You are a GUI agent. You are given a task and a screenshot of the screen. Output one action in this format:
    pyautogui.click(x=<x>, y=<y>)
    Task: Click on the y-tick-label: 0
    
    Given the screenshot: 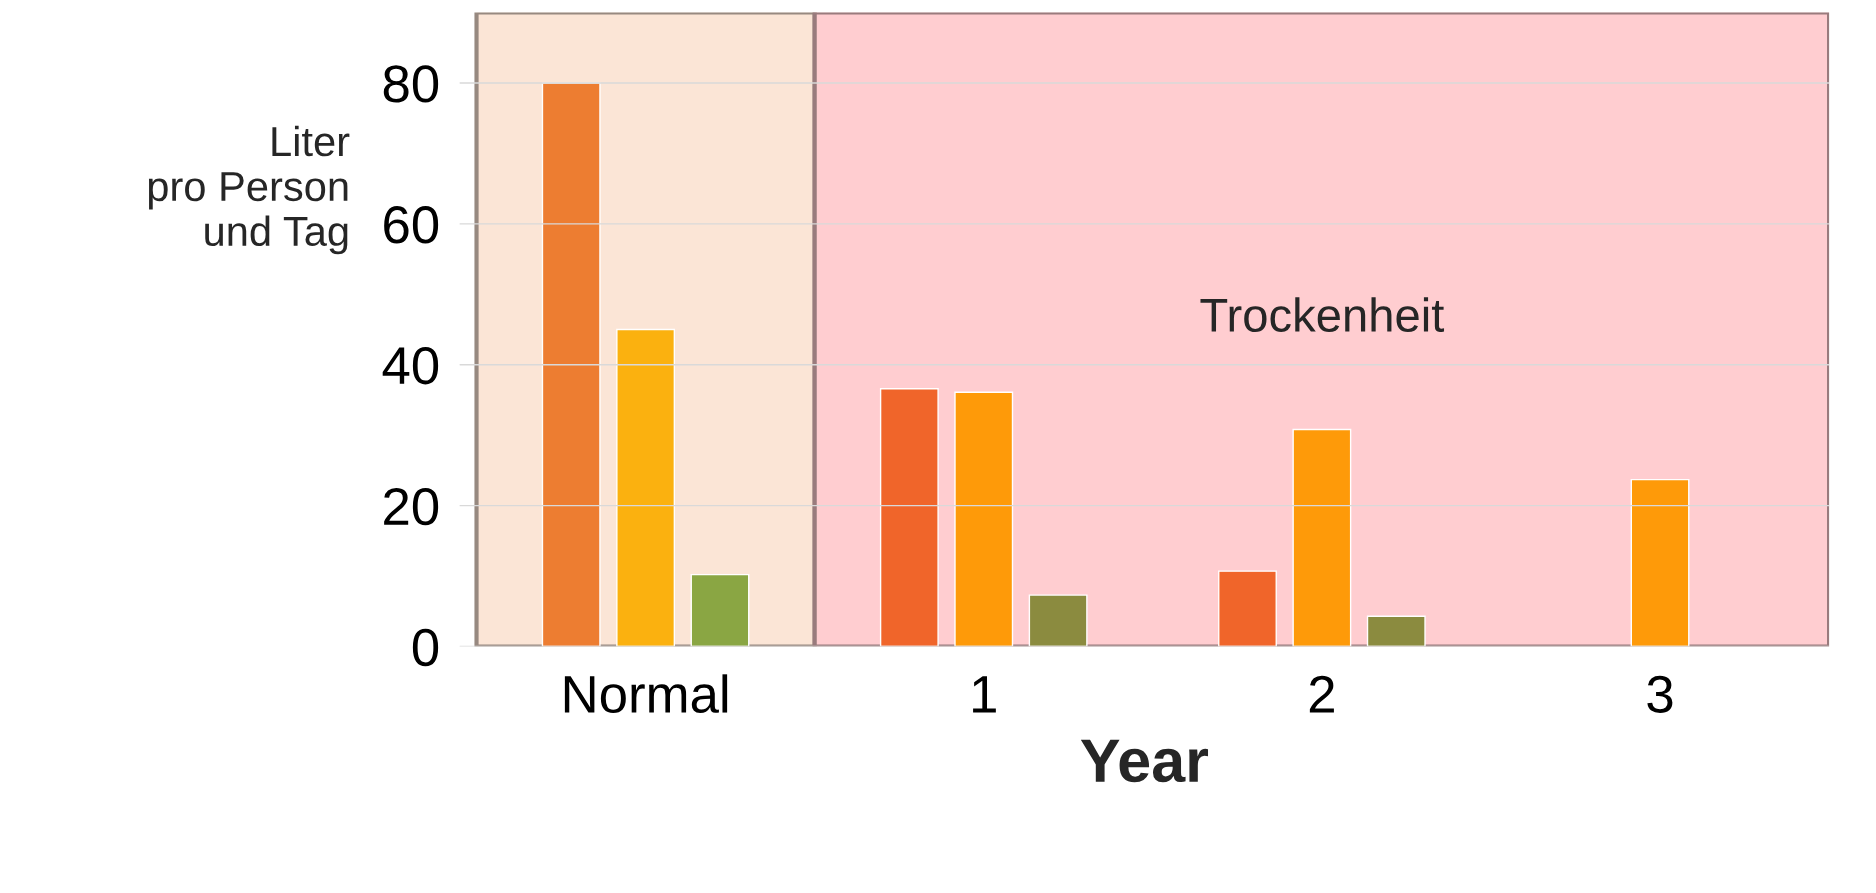 What is the action you would take?
    pyautogui.click(x=425, y=647)
    